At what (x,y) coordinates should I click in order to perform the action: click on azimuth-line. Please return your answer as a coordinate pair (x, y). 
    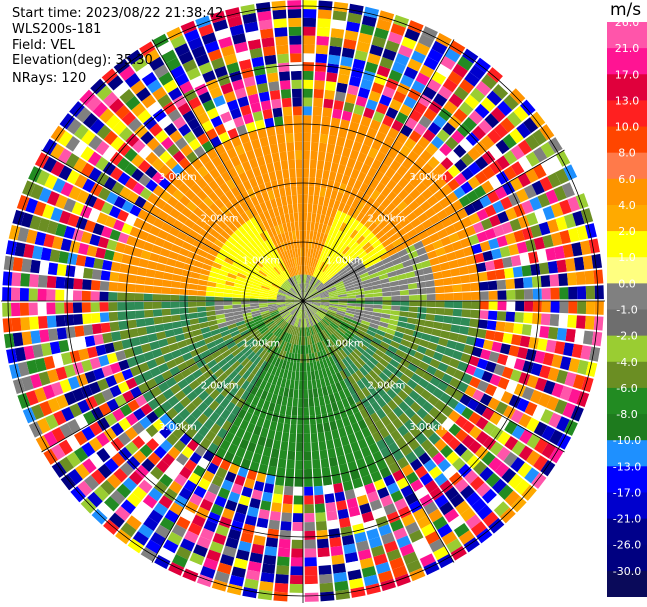
    Looking at the image, I should click on (172, 376).